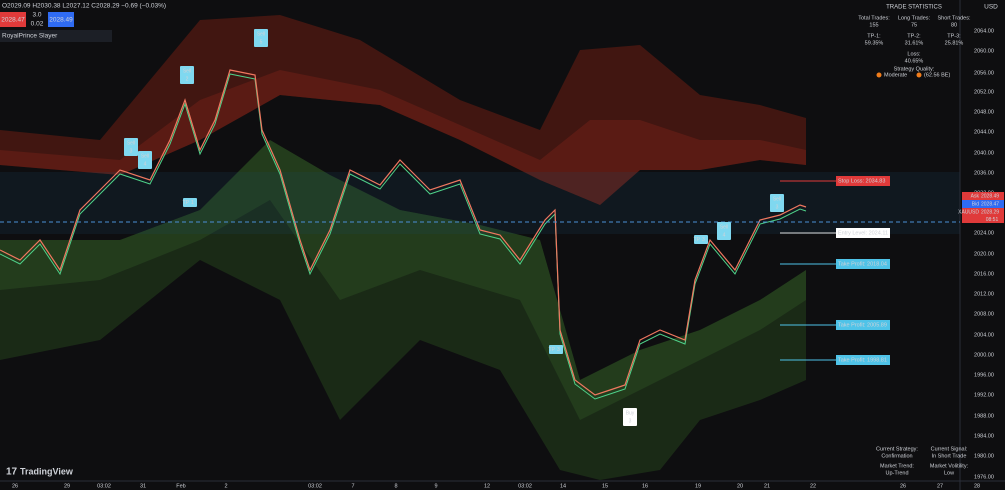 Image resolution: width=1005 pixels, height=490 pixels. Describe the element at coordinates (984, 31) in the screenshot. I see `price-tick-label: 2064.00` at that location.